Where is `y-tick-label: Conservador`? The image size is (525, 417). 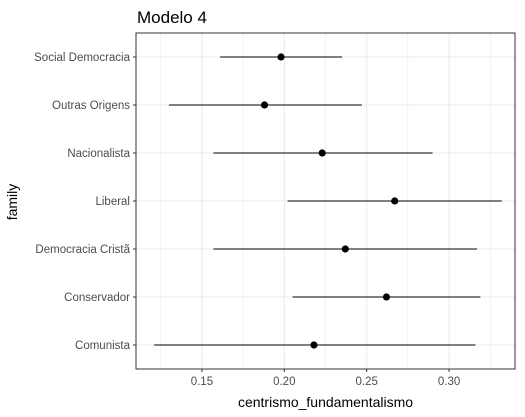 y-tick-label: Conservador is located at coordinates (97, 298).